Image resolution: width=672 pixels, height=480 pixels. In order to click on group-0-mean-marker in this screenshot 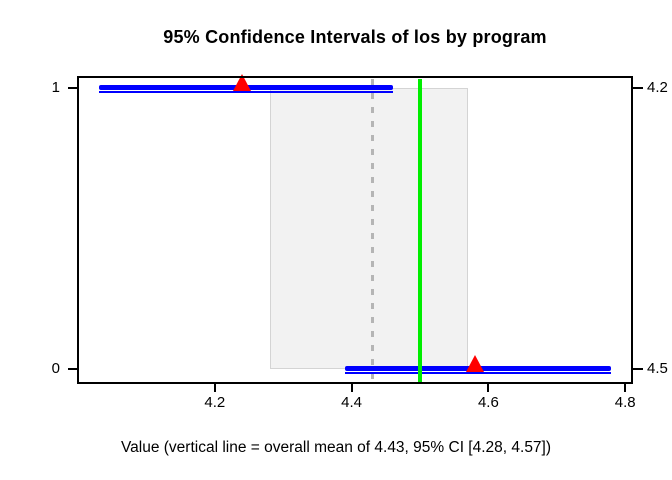, I will do `click(474, 363)`.